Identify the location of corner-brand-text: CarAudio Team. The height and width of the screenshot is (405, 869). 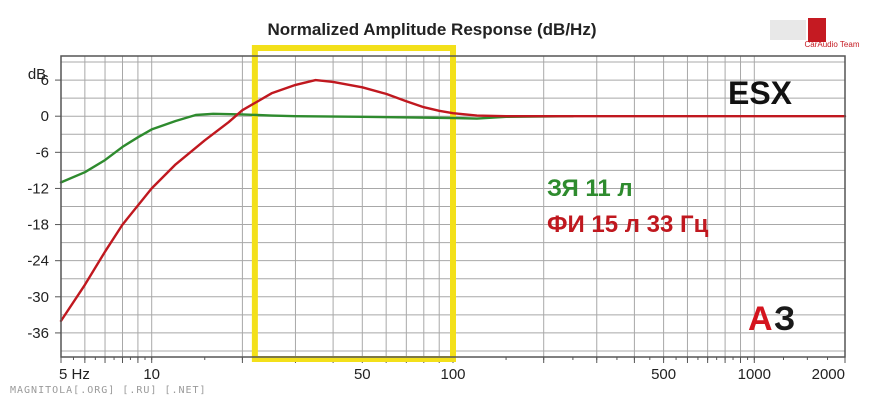
(832, 44).